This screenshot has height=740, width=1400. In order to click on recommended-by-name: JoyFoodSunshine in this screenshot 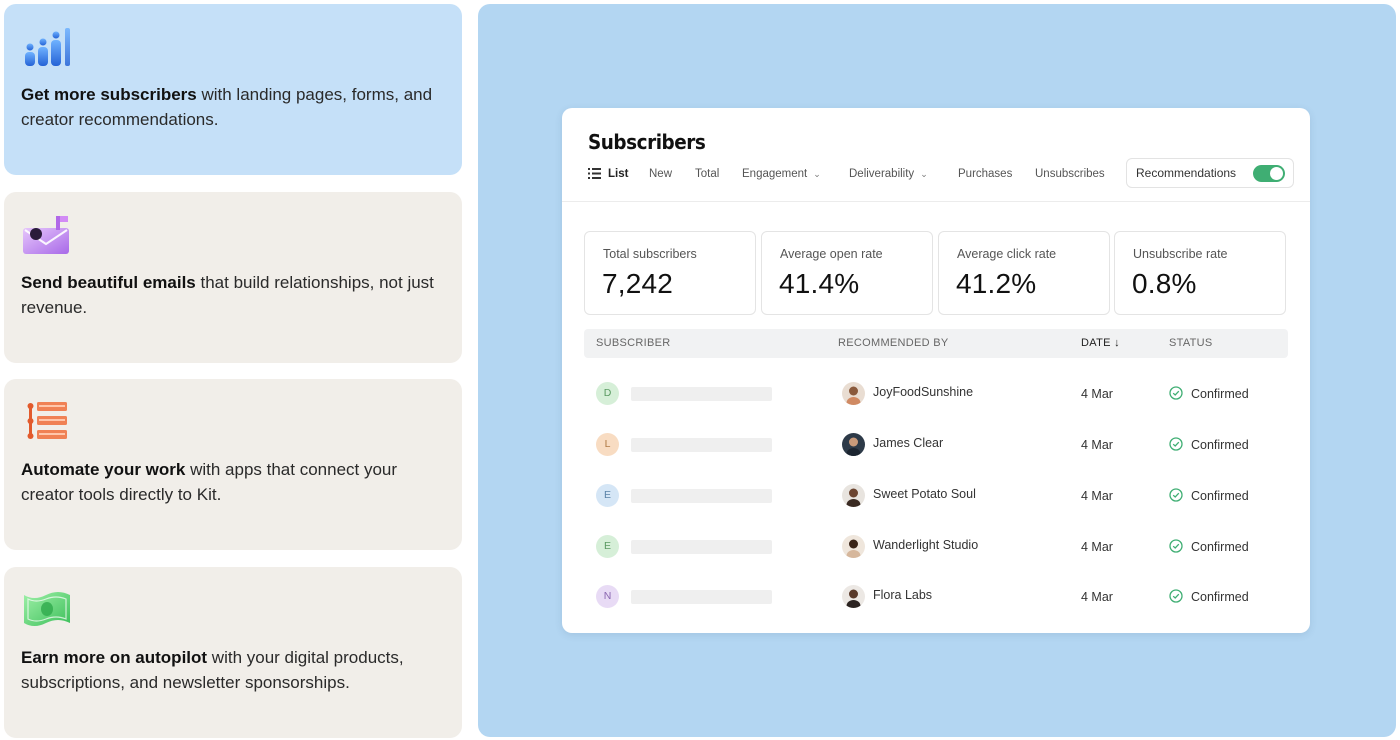, I will do `click(923, 392)`.